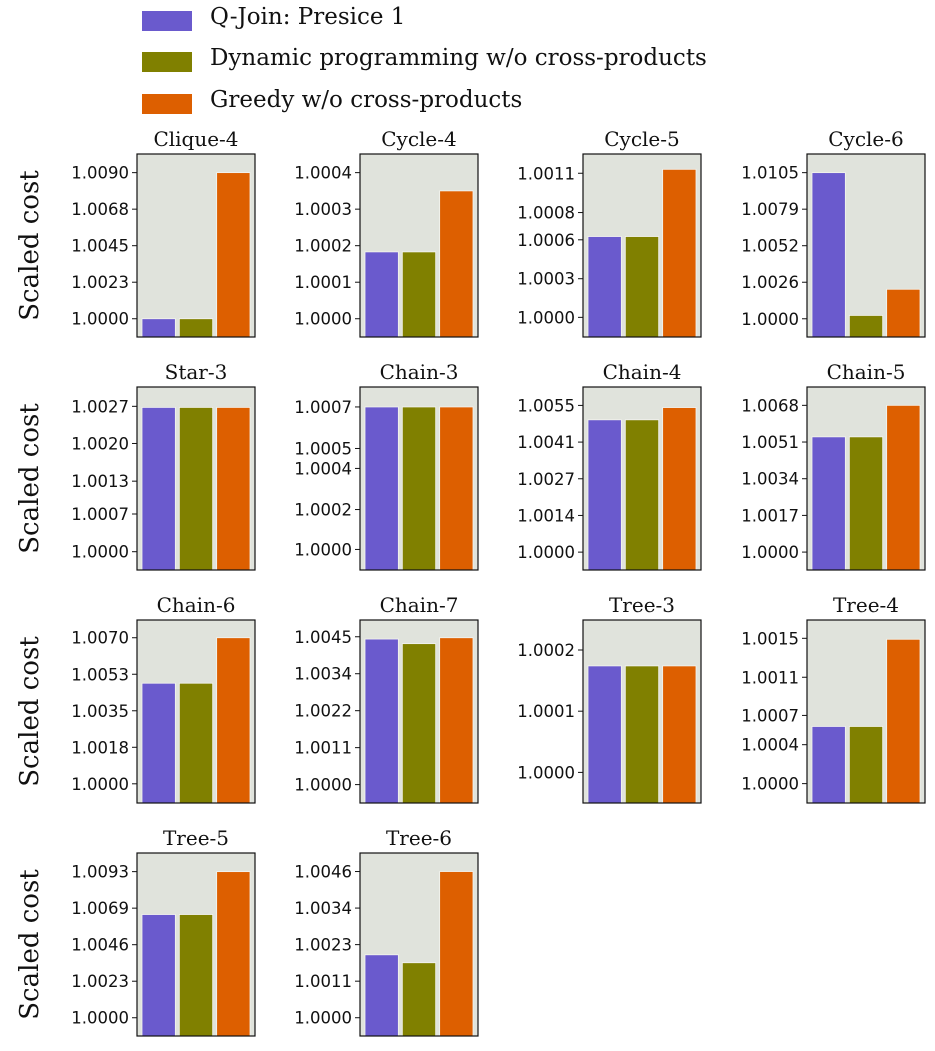  Describe the element at coordinates (770, 246) in the screenshot. I see `y-tick-label: 1.0052` at that location.